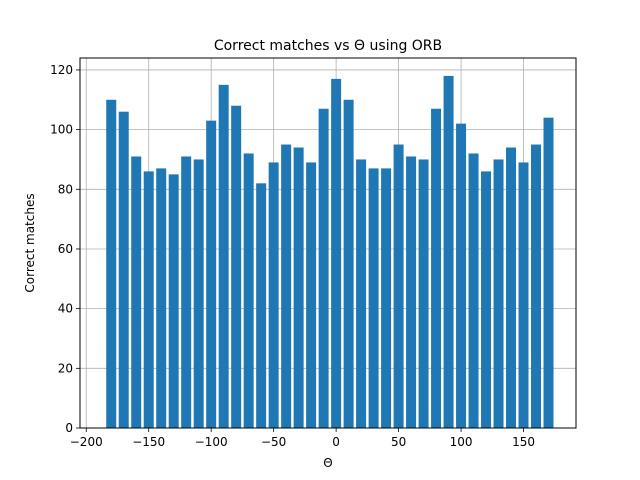  I want to click on x-tick-label: 150, so click(523, 442).